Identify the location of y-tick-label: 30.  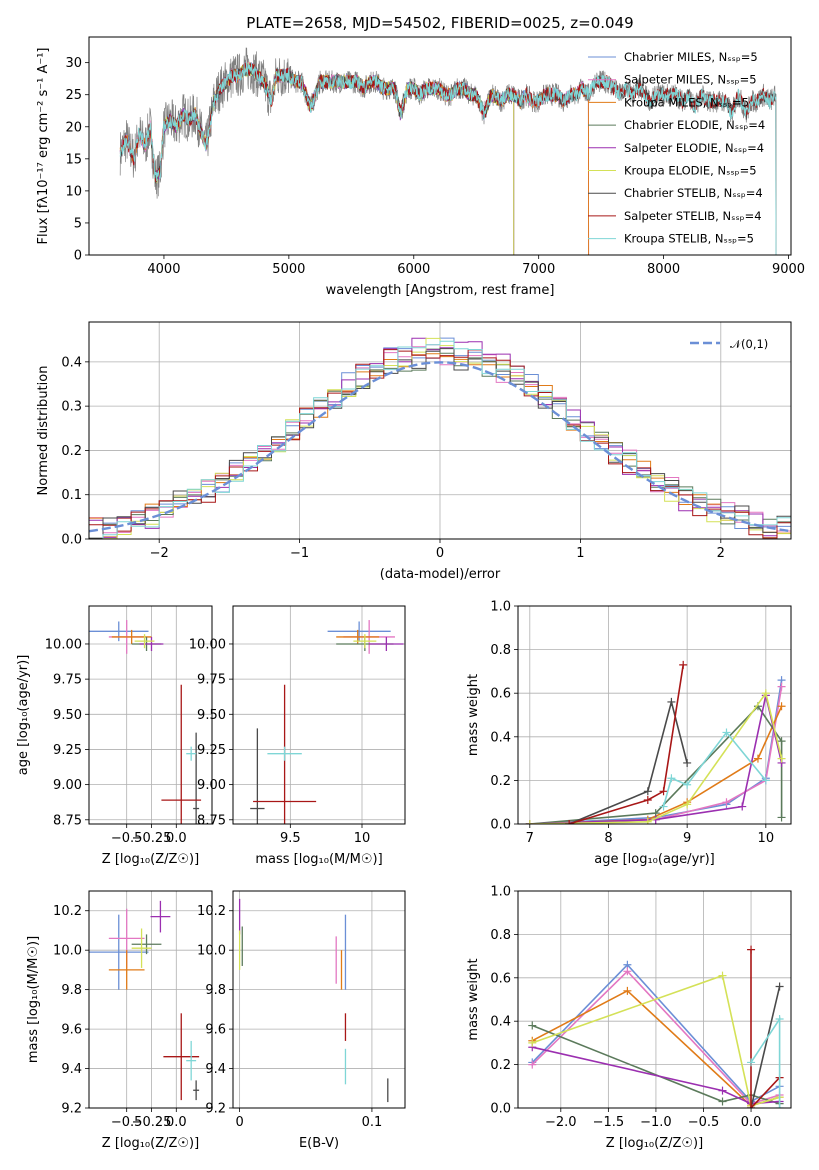
(73, 63).